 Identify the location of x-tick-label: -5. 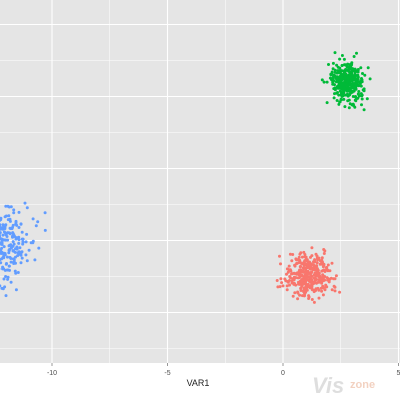
(167, 373).